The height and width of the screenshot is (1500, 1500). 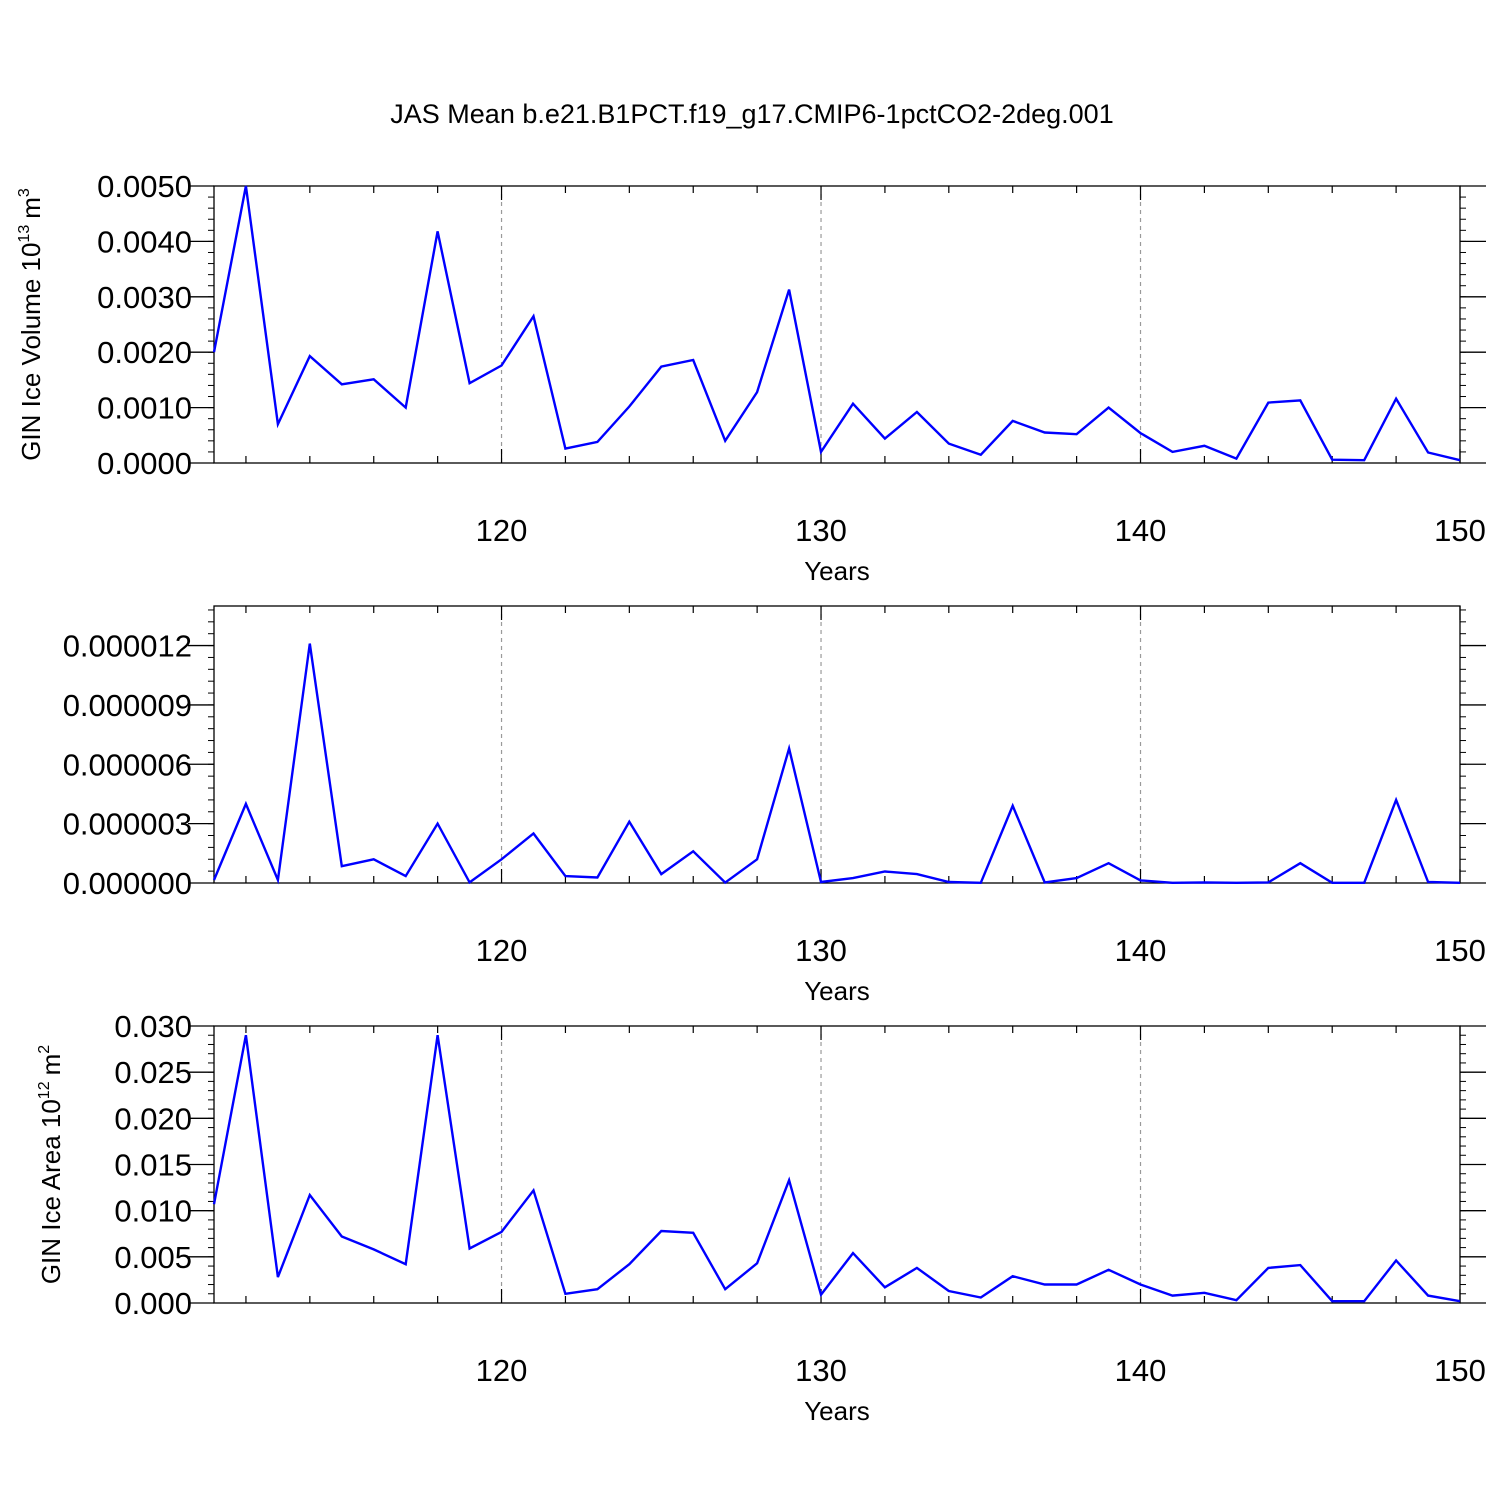 I want to click on y-axis-label-exponent: 13, so click(x=24, y=234).